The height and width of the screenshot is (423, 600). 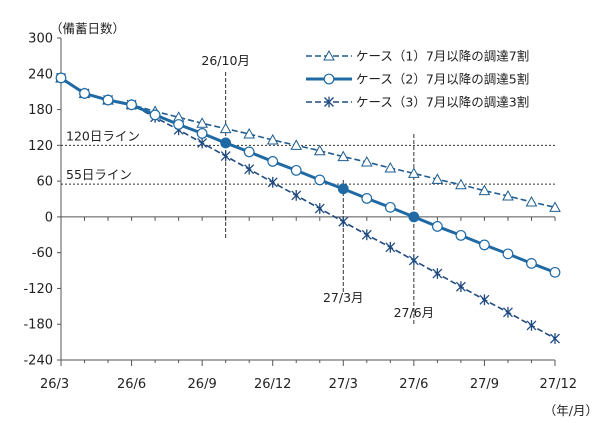 I want to click on y-tick-label: 300, so click(x=40, y=39).